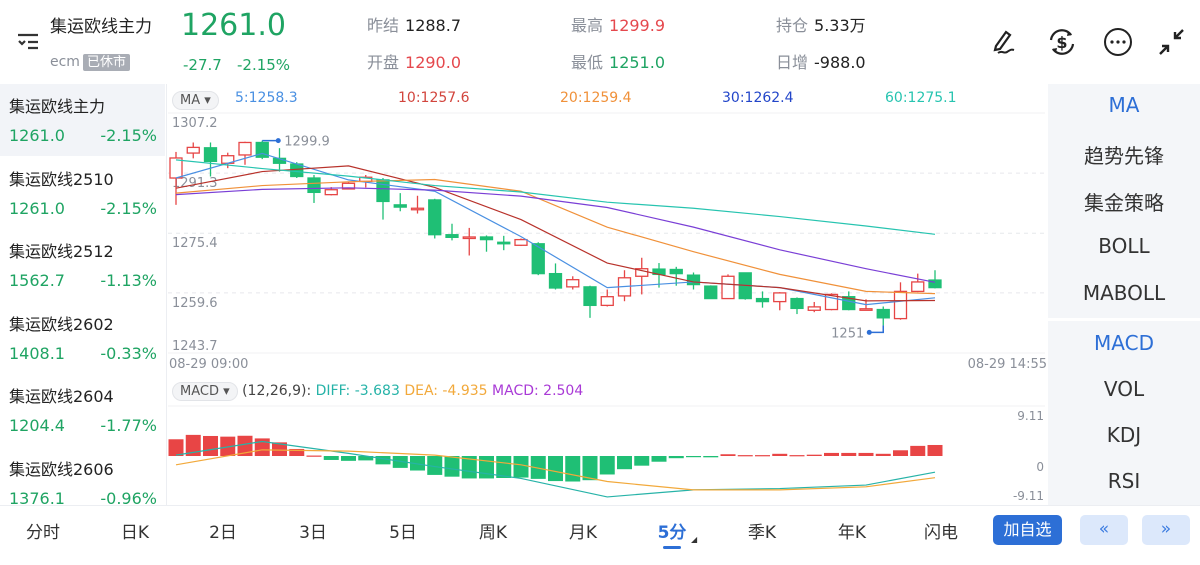  I want to click on more-icon, so click(1118, 44).